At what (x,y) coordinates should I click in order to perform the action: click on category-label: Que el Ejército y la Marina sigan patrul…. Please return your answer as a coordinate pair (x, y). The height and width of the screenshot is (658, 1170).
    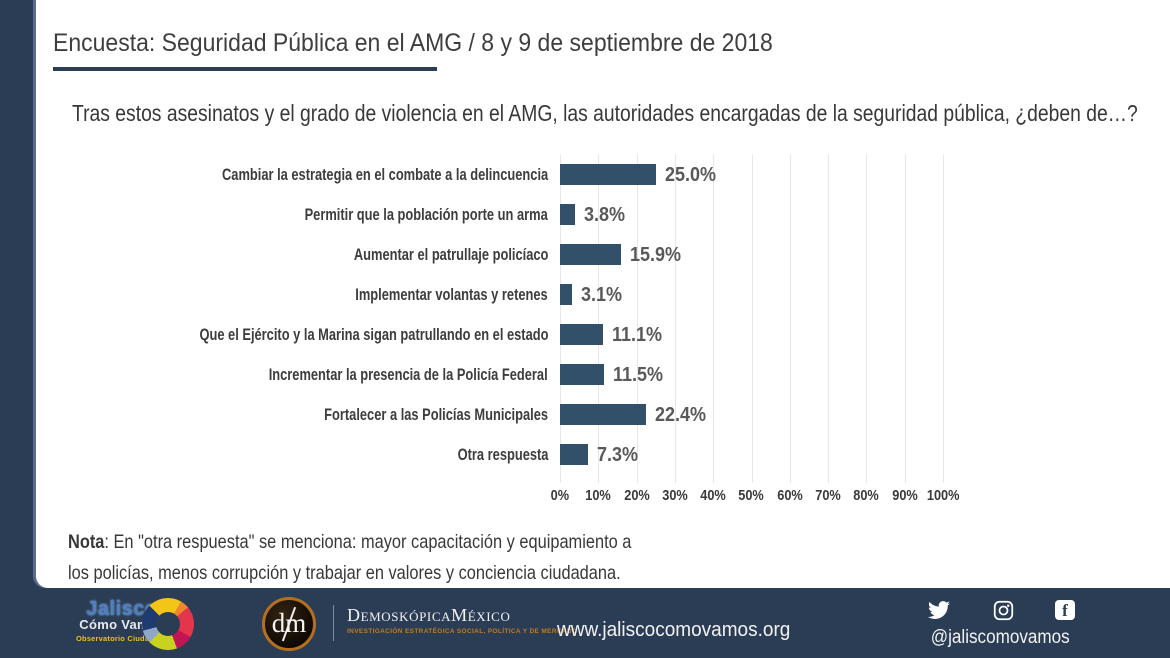
    Looking at the image, I should click on (373, 334).